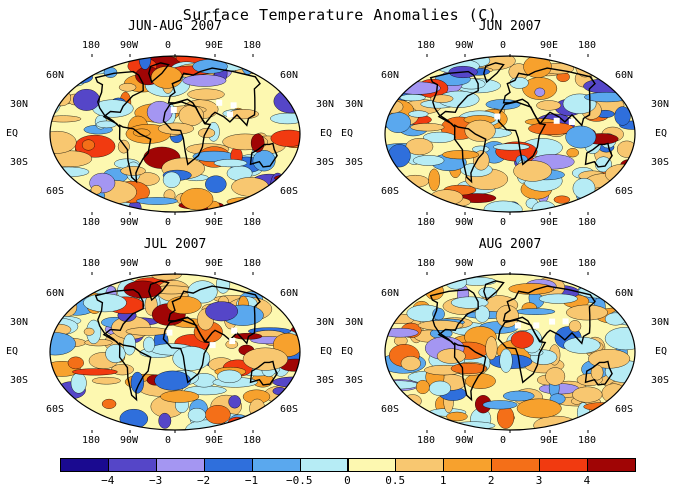 This screenshot has height=487, width=680. Describe the element at coordinates (510, 244) in the screenshot. I see `panel-title: AUG 2007` at that location.